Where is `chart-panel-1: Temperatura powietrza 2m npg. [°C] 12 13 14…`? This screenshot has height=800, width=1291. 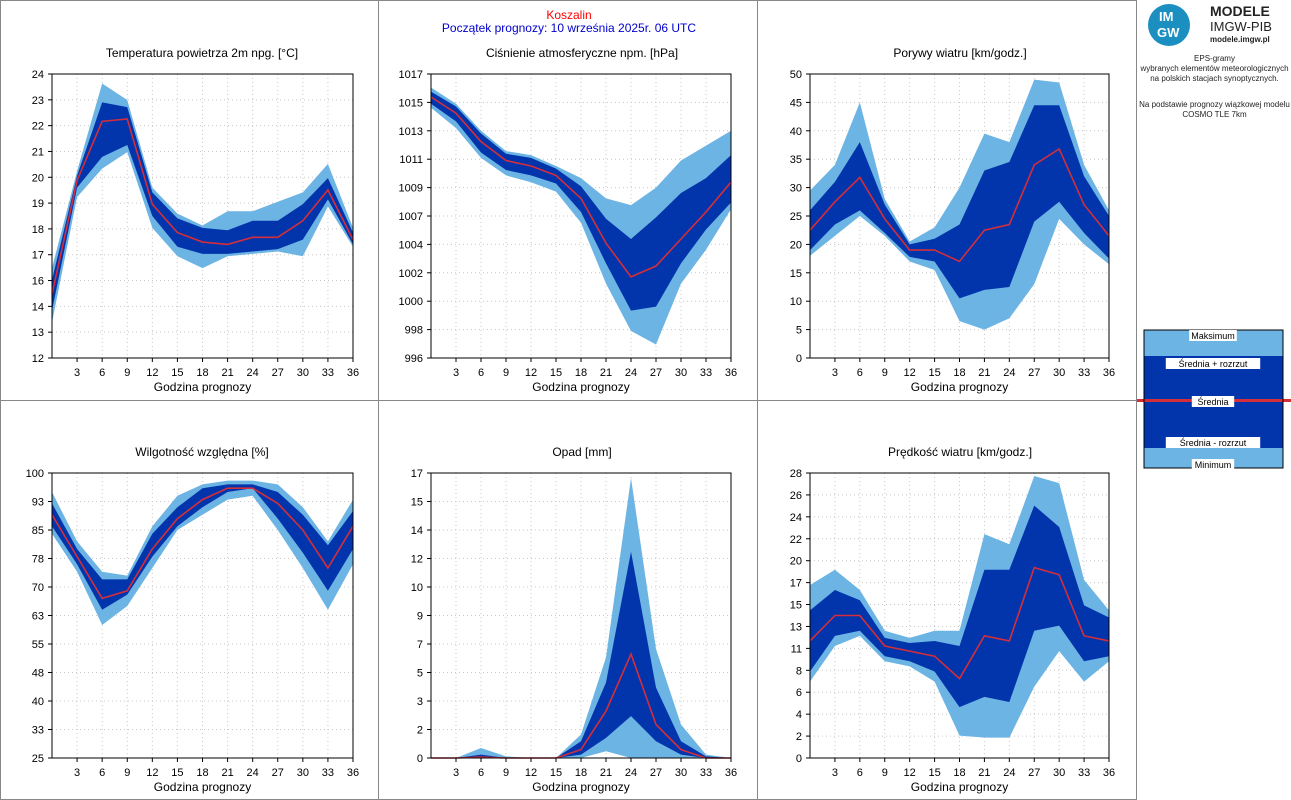 chart-panel-1: Temperatura powietrza 2m npg. [°C] 12 13 14… is located at coordinates (195, 220).